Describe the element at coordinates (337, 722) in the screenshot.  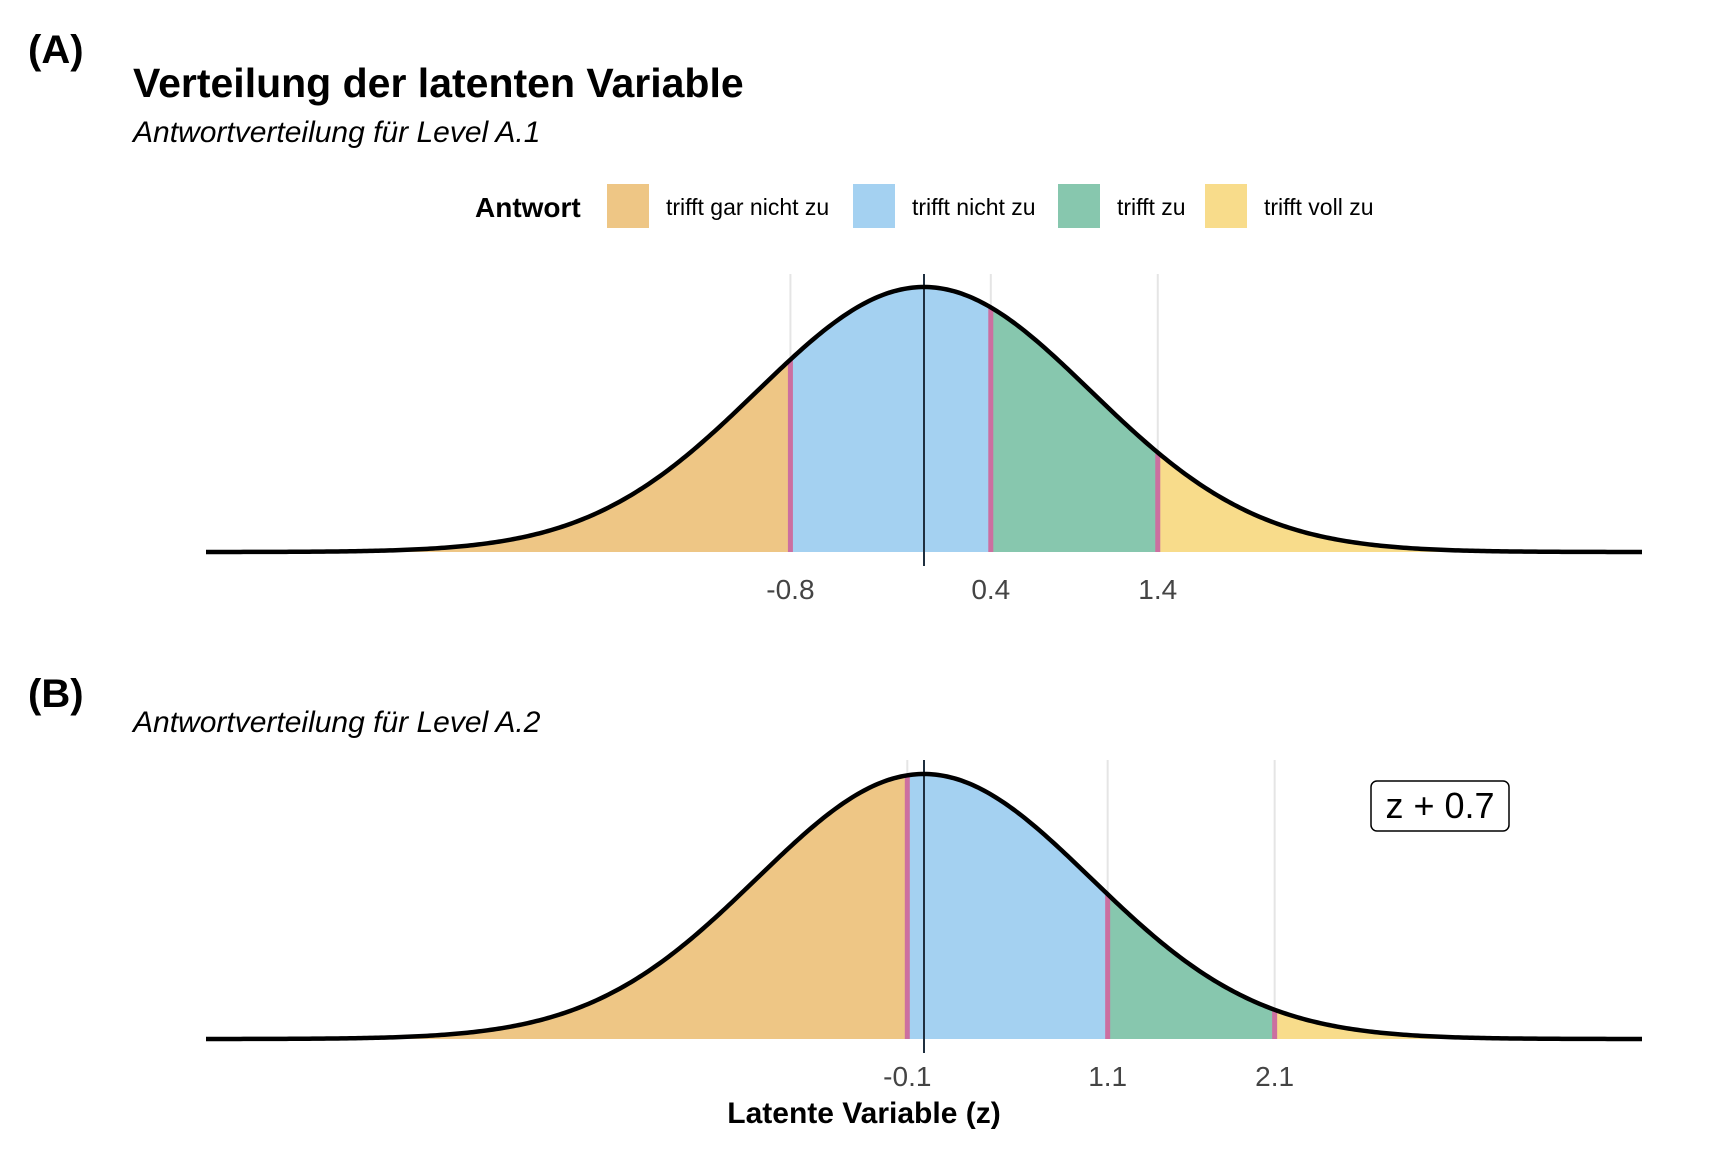
I see `panel-b-subtitle: Antwortverteilung für Level A.2` at that location.